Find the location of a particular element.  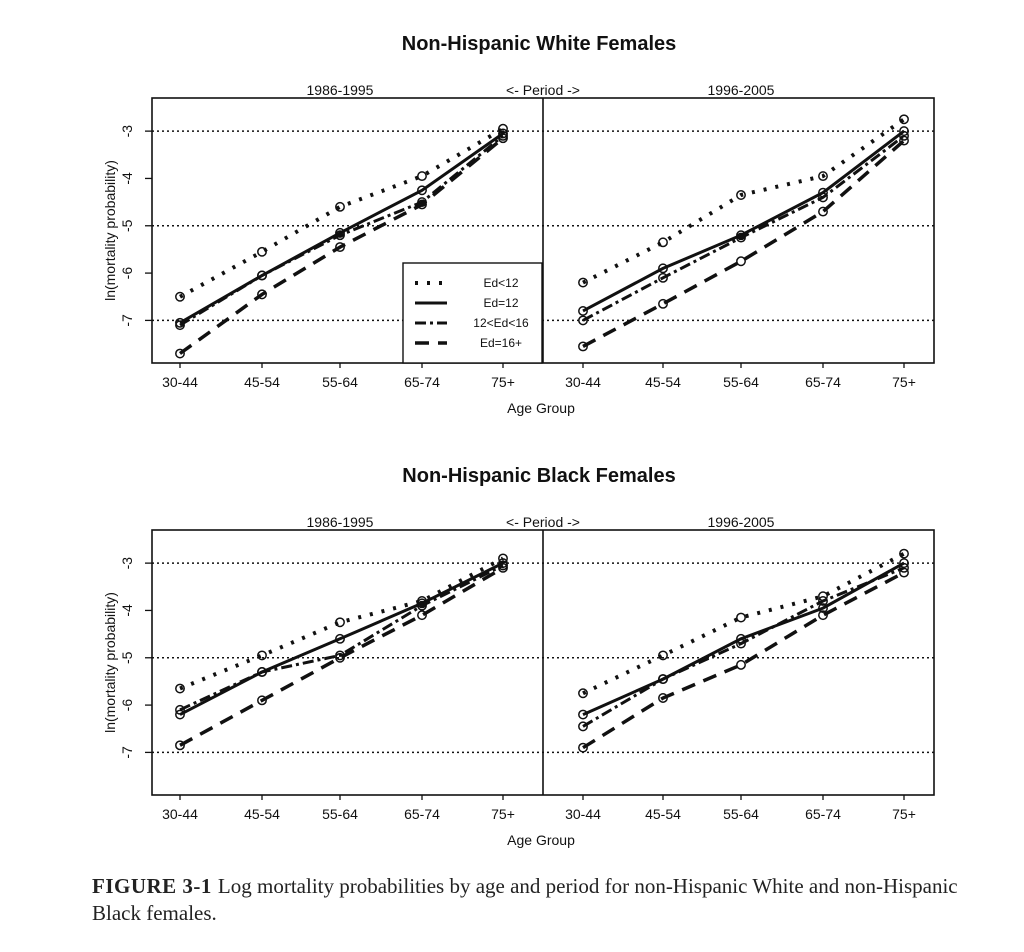

black-y-axis-label: ln(mortality probability) is located at coordinates (110, 662).